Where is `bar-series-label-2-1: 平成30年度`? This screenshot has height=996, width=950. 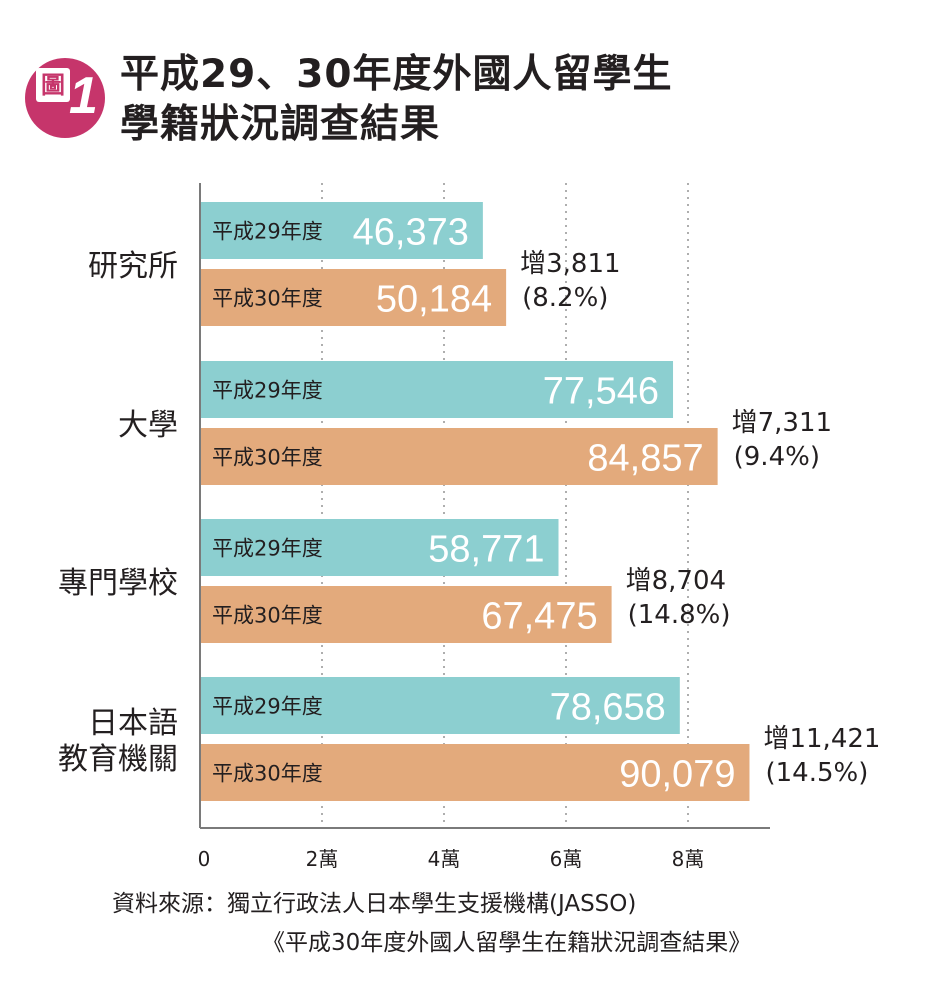
bar-series-label-2-1: 平成30年度 is located at coordinates (267, 616).